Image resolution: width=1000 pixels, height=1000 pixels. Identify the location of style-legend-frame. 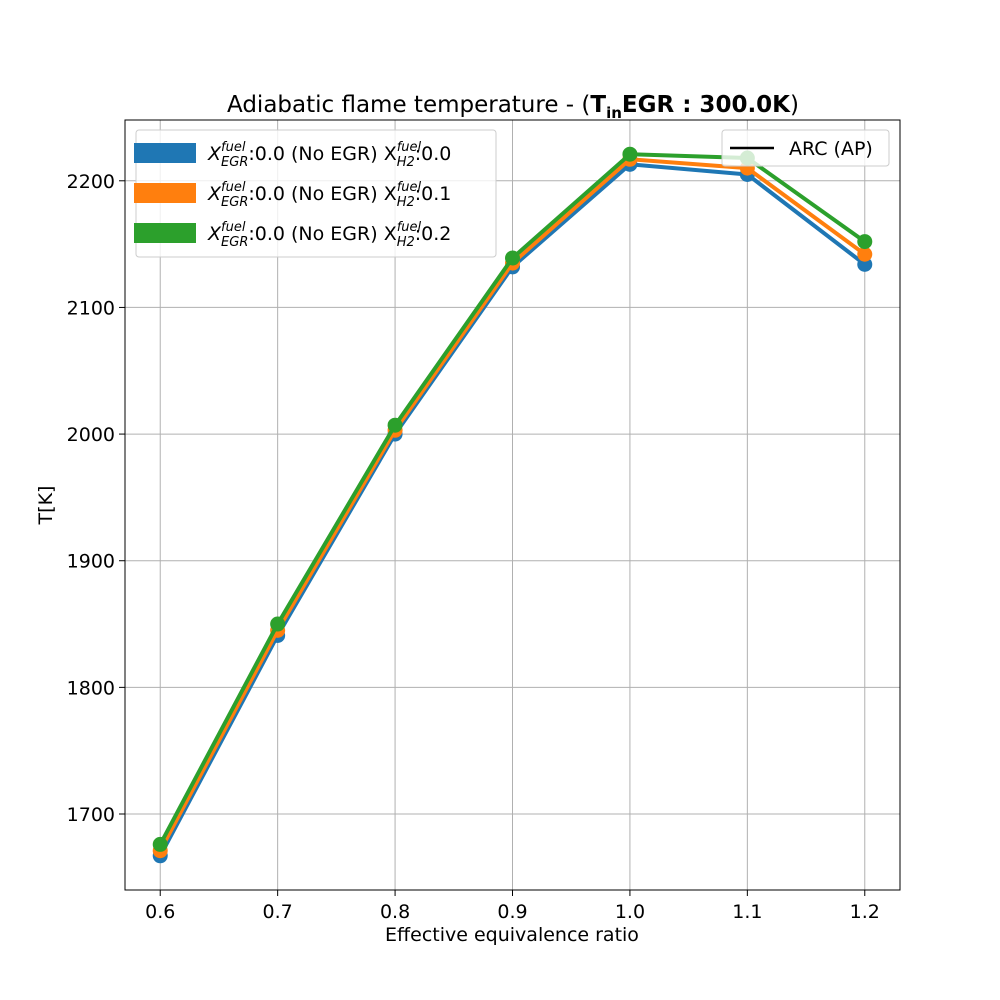
(805, 148).